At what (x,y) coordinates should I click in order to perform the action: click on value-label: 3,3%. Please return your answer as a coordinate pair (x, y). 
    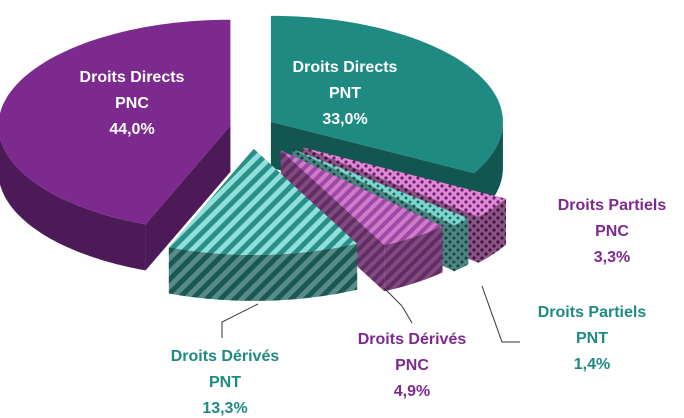
    Looking at the image, I should click on (612, 257).